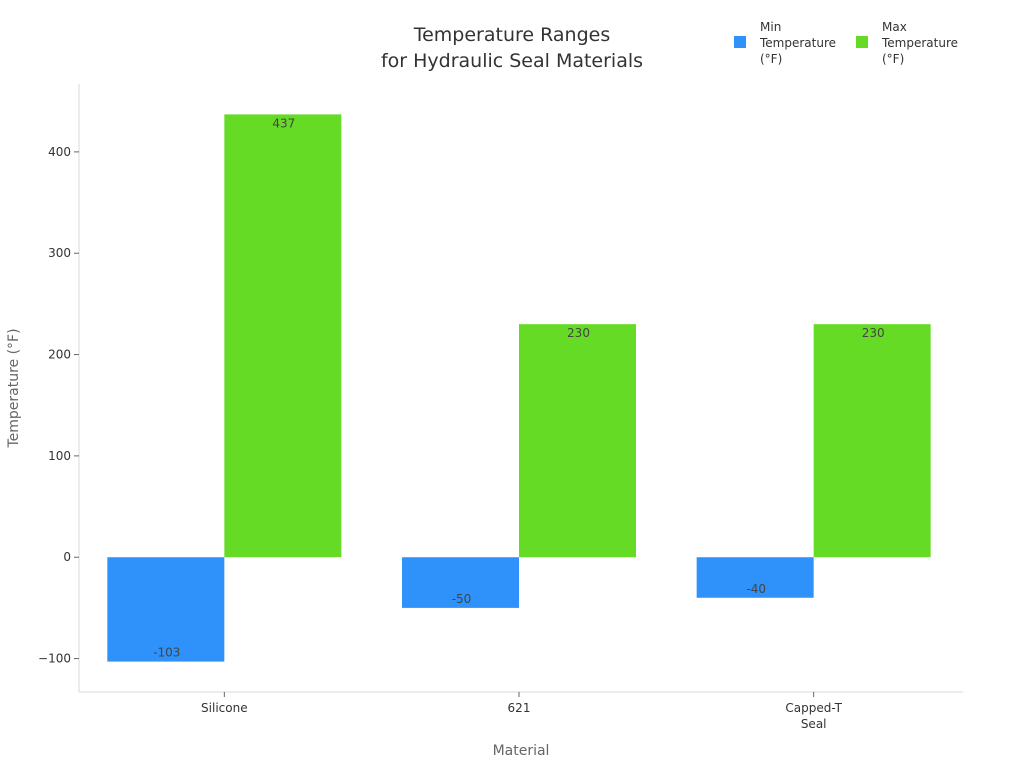  I want to click on x-tick-label: Seal, so click(814, 724).